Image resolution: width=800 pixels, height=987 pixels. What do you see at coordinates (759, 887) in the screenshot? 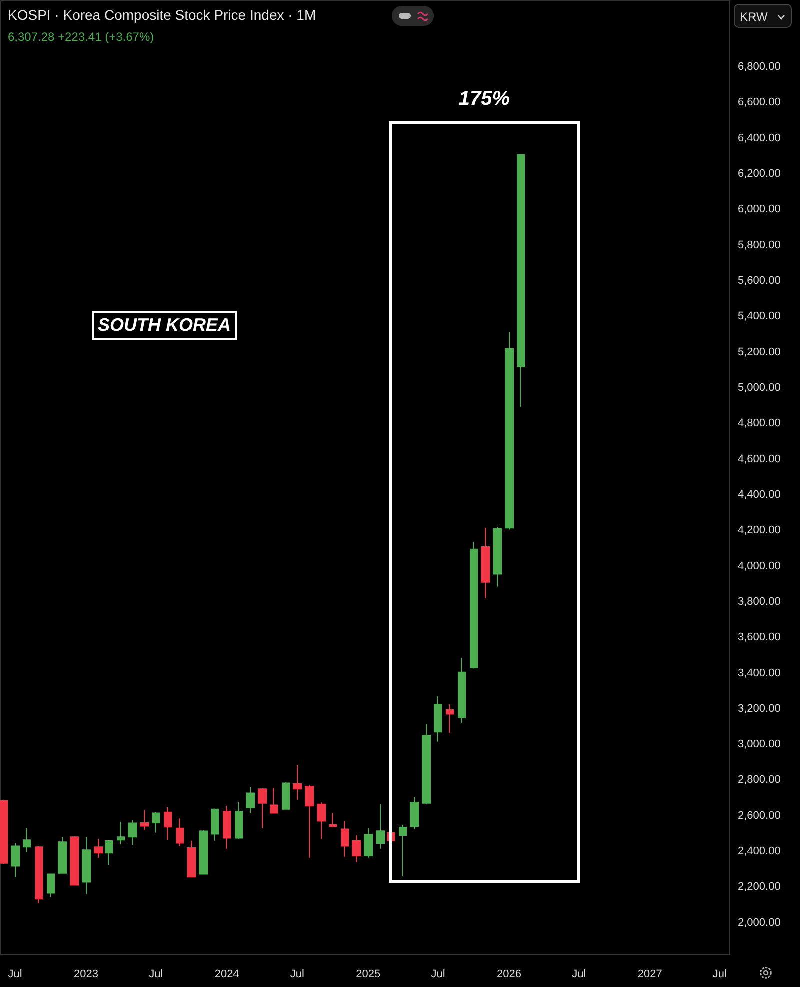
I see `y-tick-label: 2,200.00` at bounding box center [759, 887].